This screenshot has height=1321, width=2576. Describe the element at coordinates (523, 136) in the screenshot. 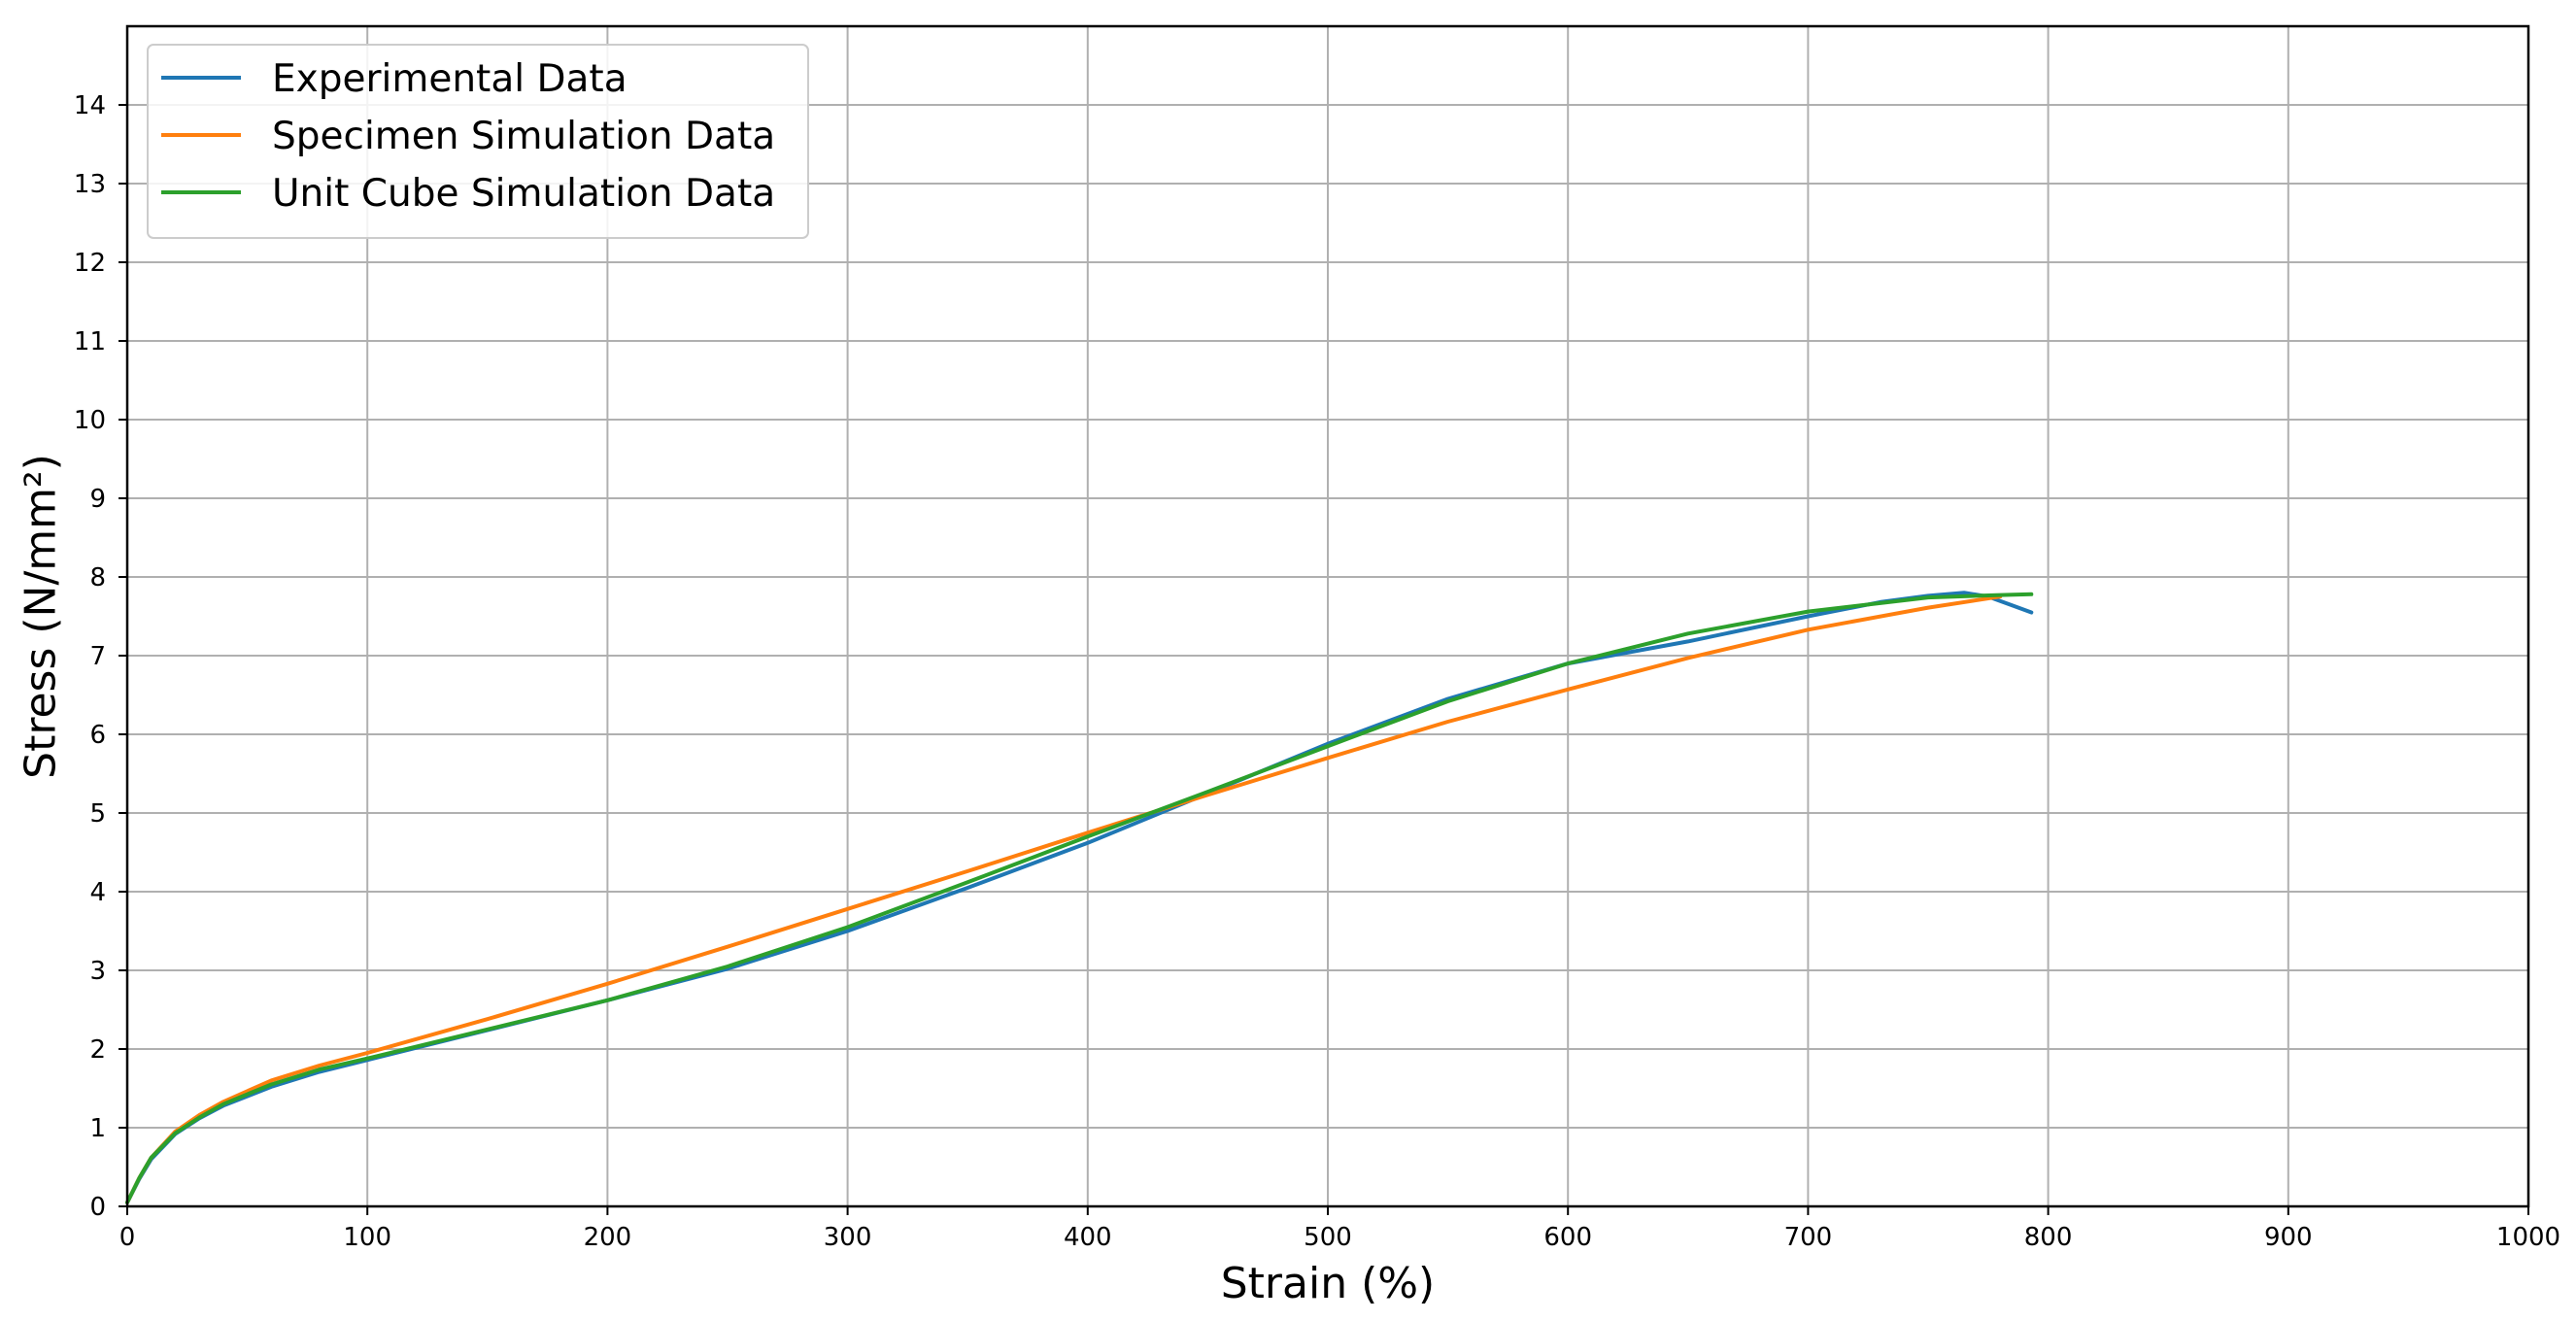

I see `legend-label-2: Specimen Simulation Data` at that location.